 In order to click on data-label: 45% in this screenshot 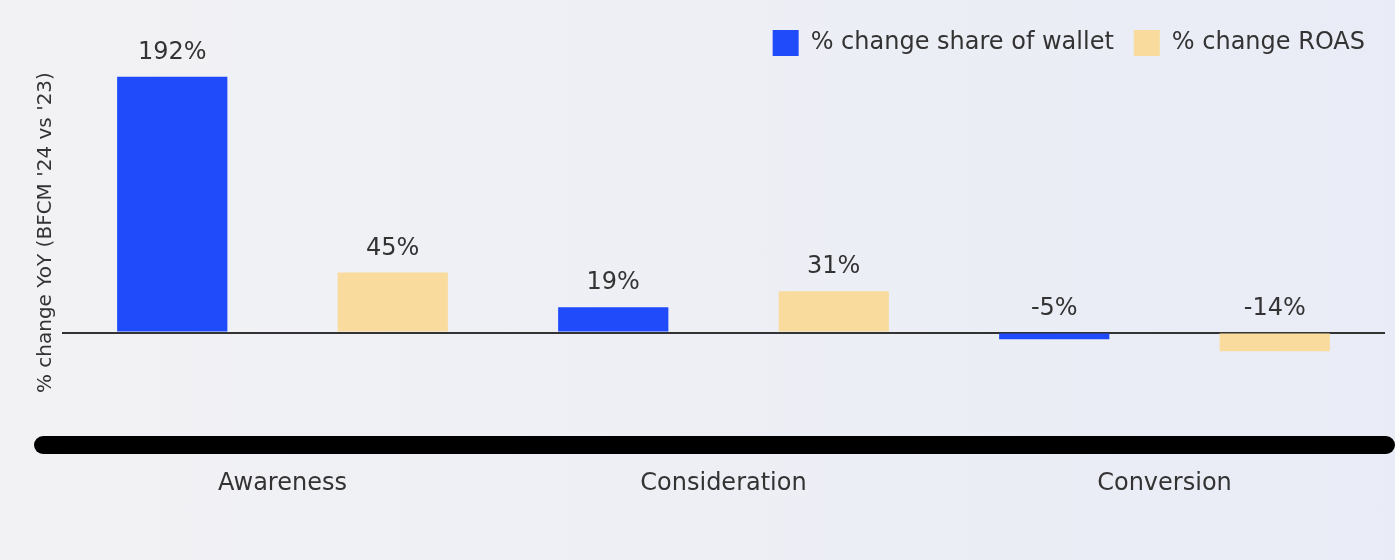, I will do `click(393, 246)`.